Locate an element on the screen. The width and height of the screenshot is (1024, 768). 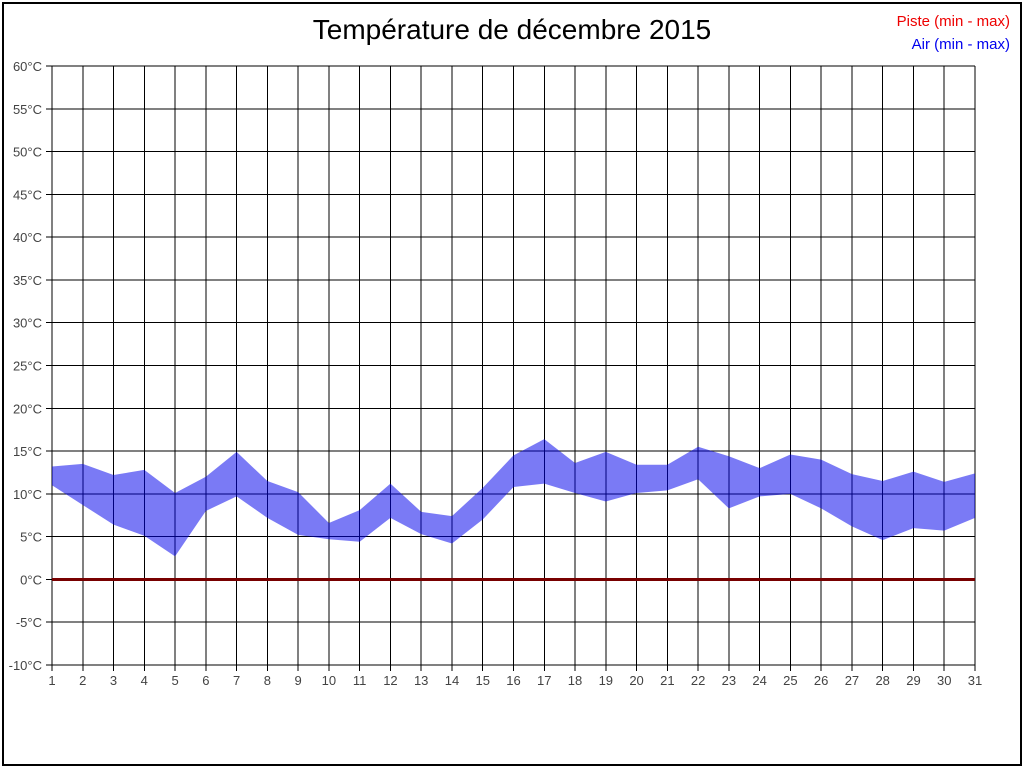
x-tick-label: 22 is located at coordinates (698, 680).